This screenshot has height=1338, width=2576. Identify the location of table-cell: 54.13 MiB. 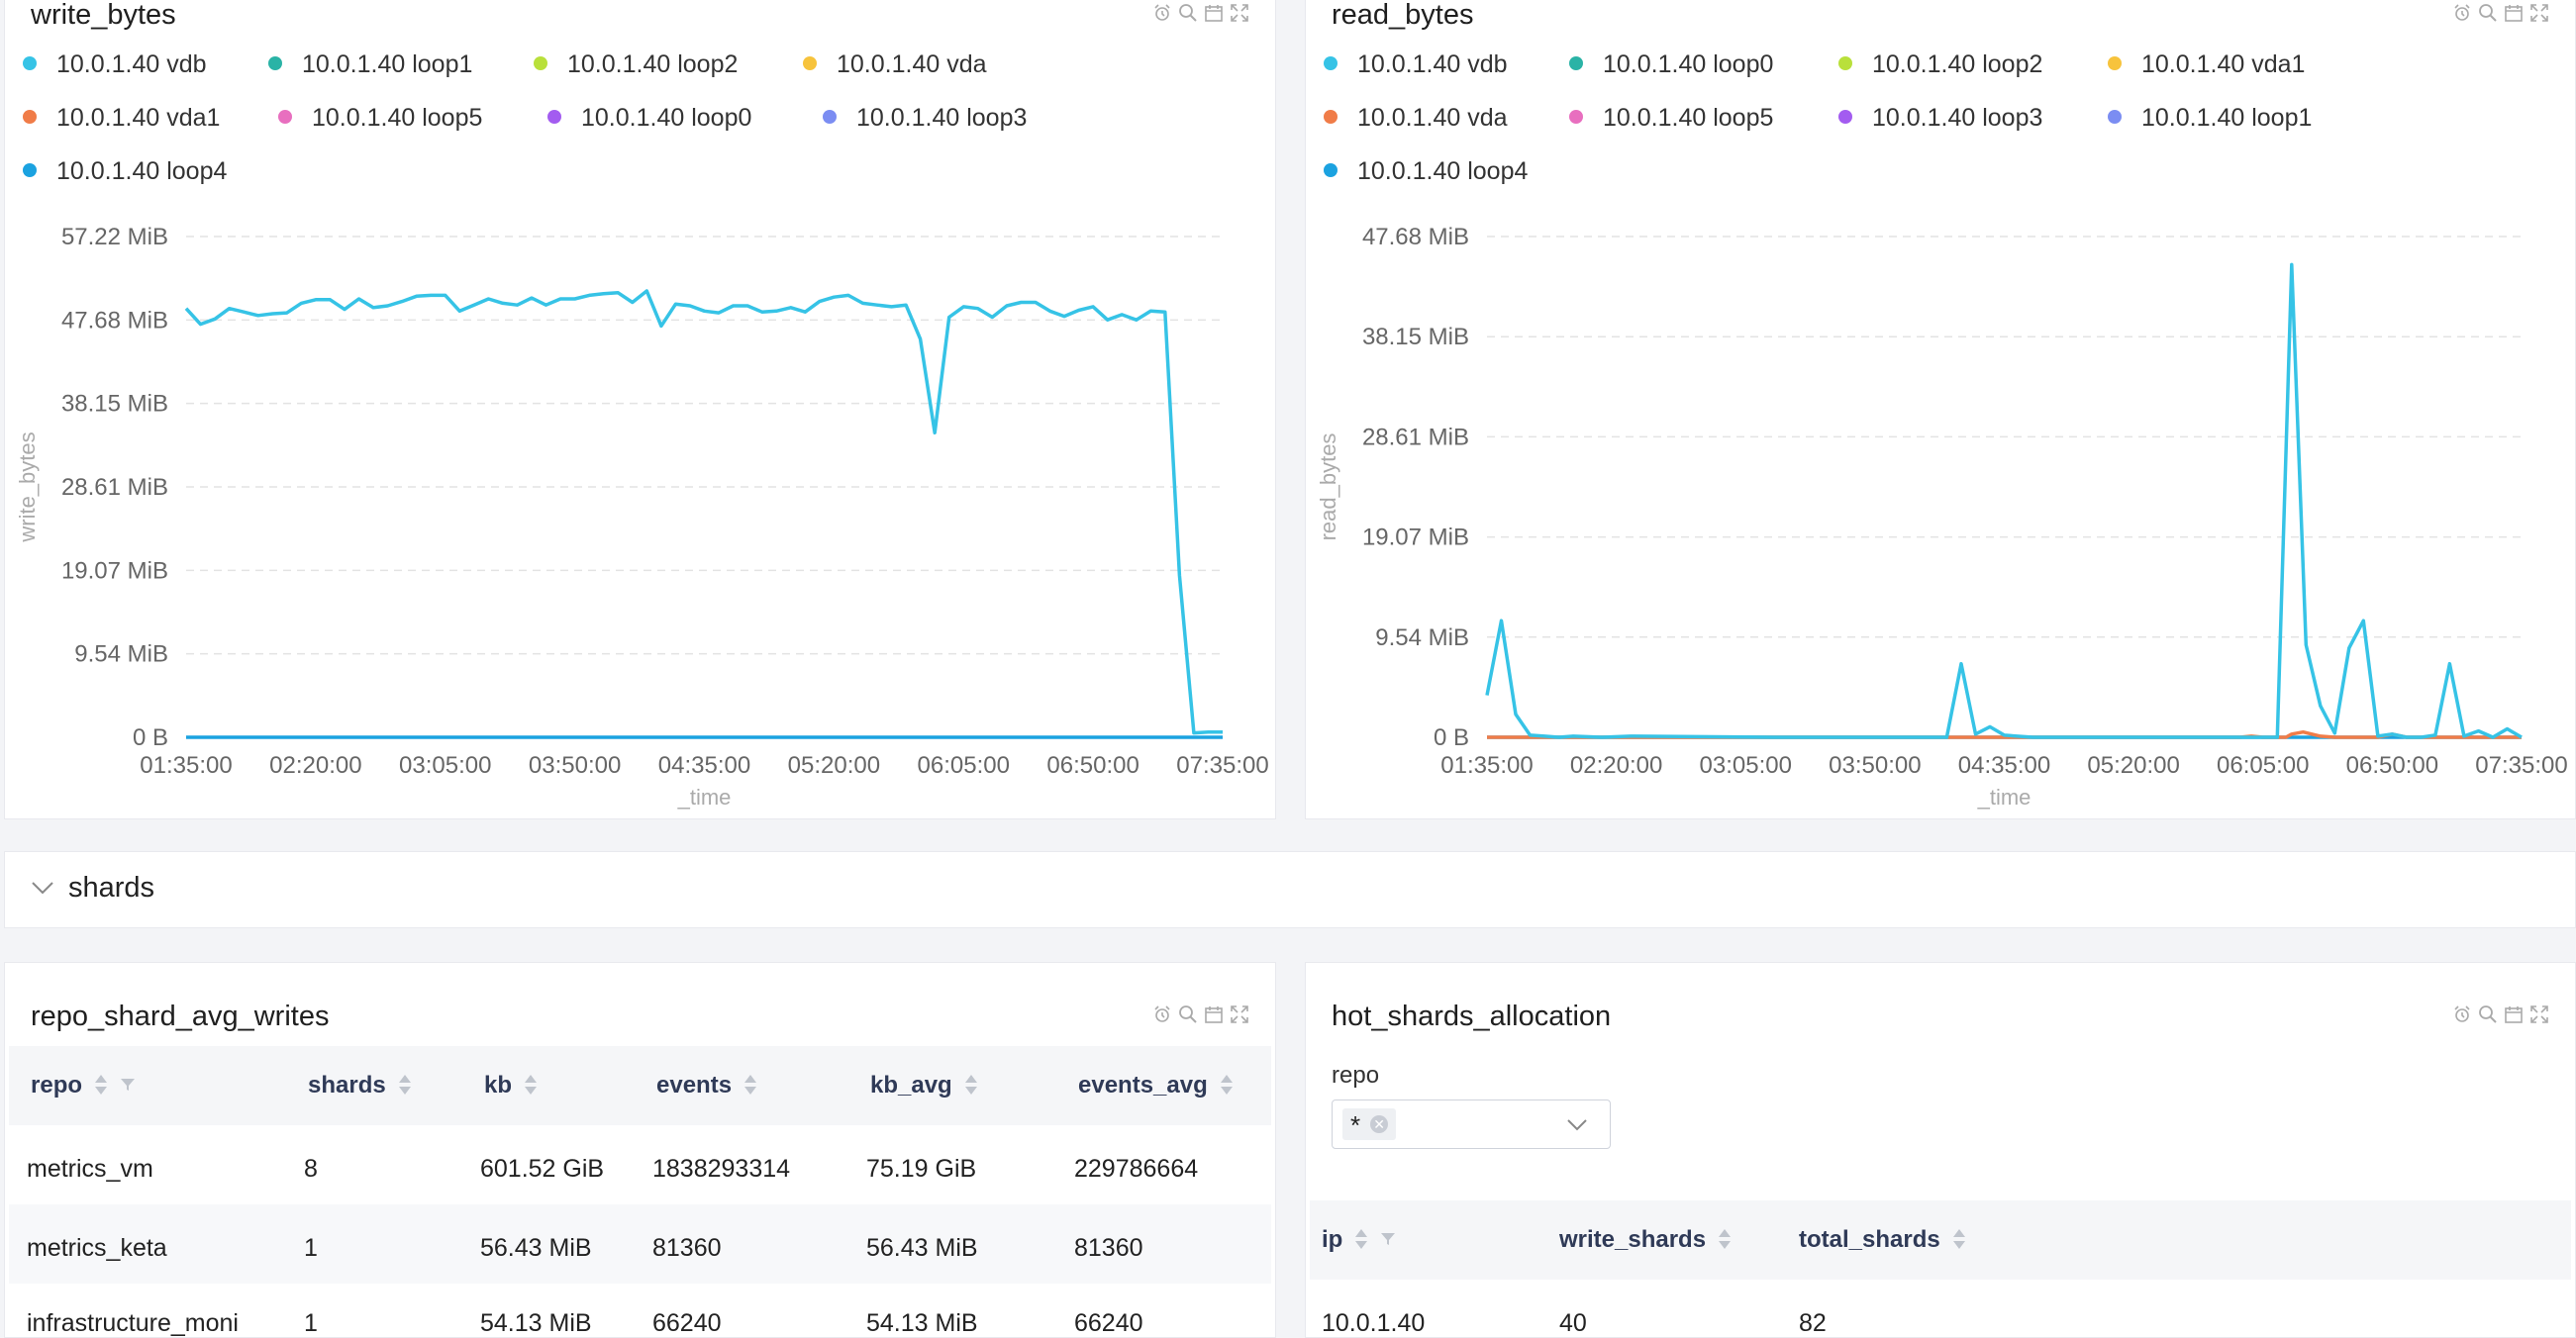
(922, 1323).